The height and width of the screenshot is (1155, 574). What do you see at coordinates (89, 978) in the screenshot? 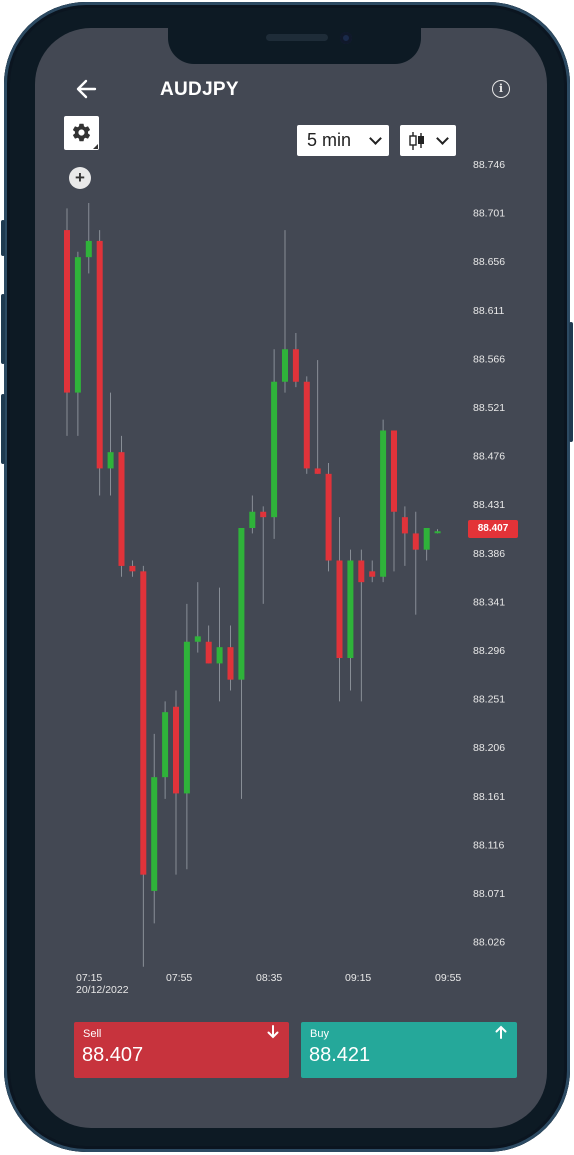
I see `time-tick-label: 07:15` at bounding box center [89, 978].